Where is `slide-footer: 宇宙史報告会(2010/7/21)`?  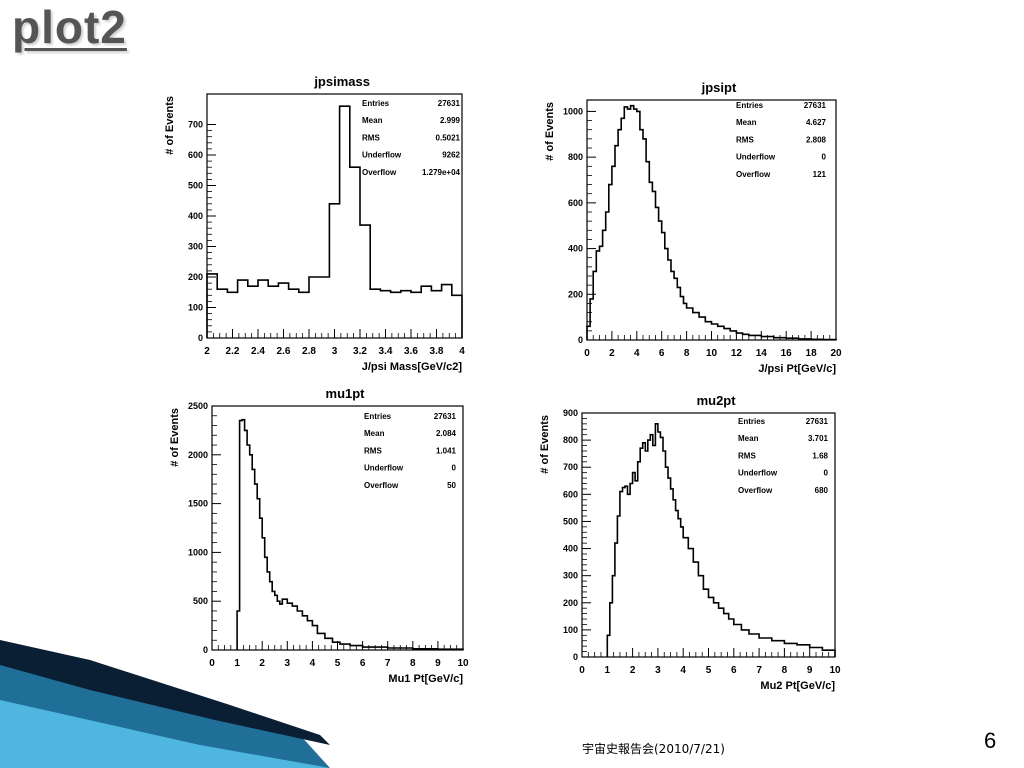
slide-footer: 宇宙史報告会(2010/7/21) is located at coordinates (653, 749).